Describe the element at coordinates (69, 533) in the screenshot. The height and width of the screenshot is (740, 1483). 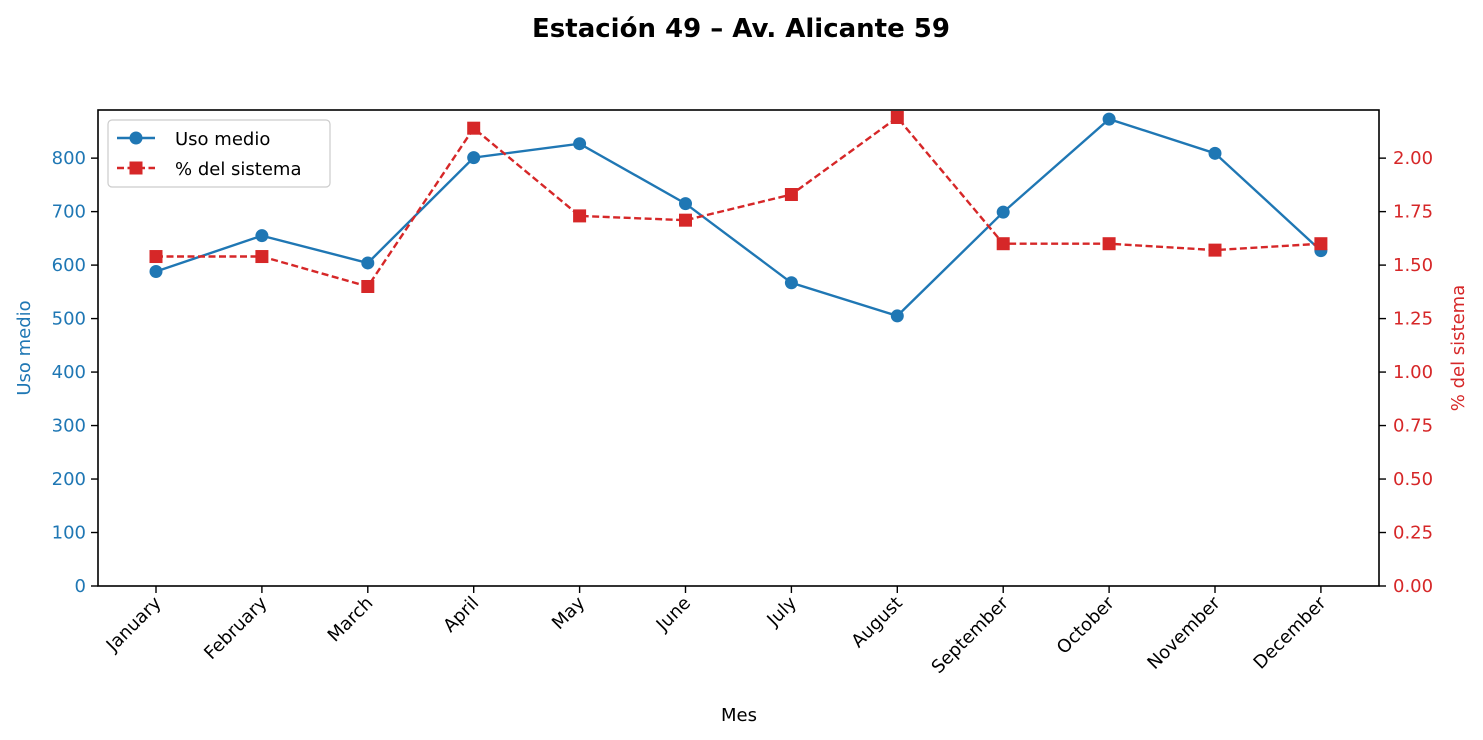
I see `y-left-tick-label: 100` at that location.